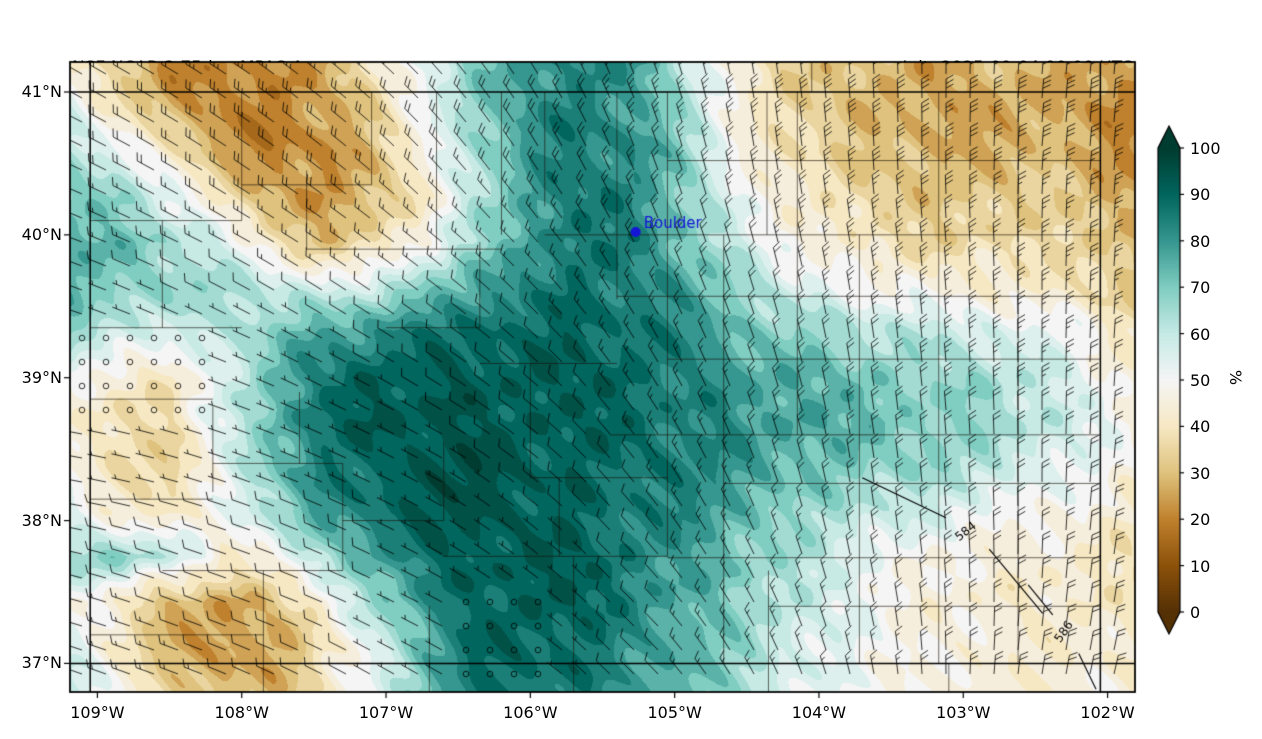  What do you see at coordinates (1195, 612) in the screenshot?
I see `colorbar-tick-label: 0` at bounding box center [1195, 612].